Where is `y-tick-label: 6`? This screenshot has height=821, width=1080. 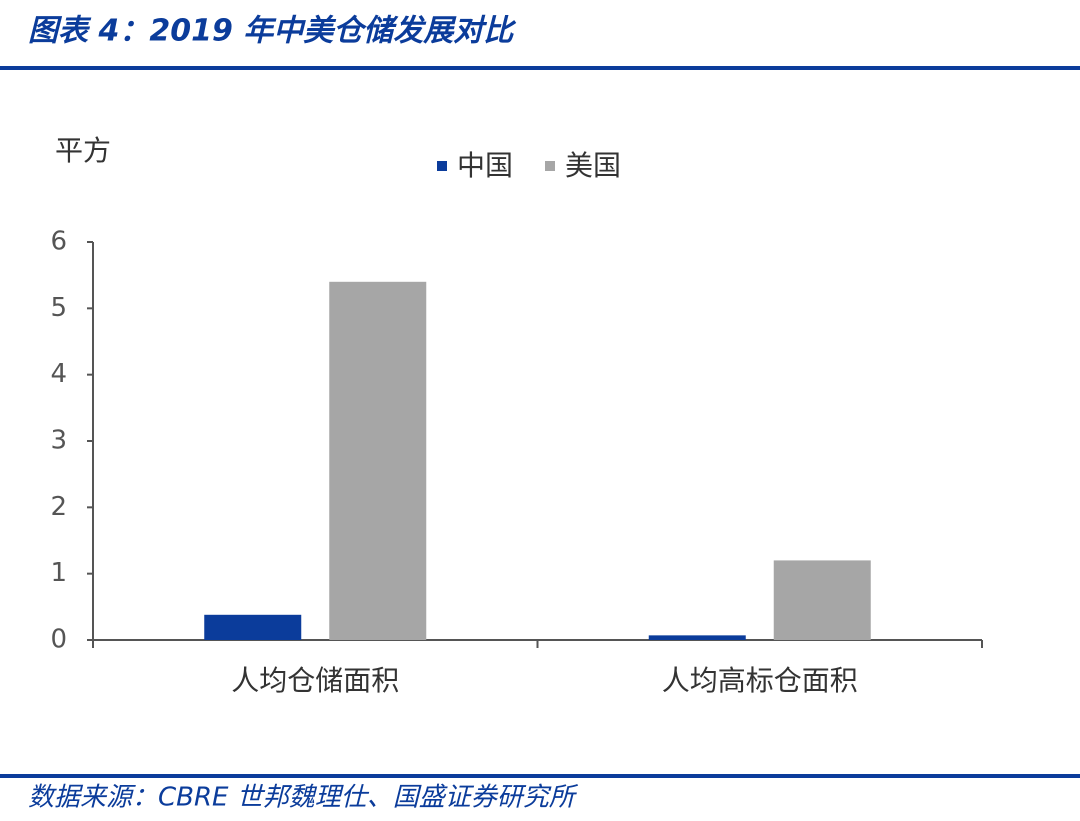
y-tick-label: 6 is located at coordinates (58, 242).